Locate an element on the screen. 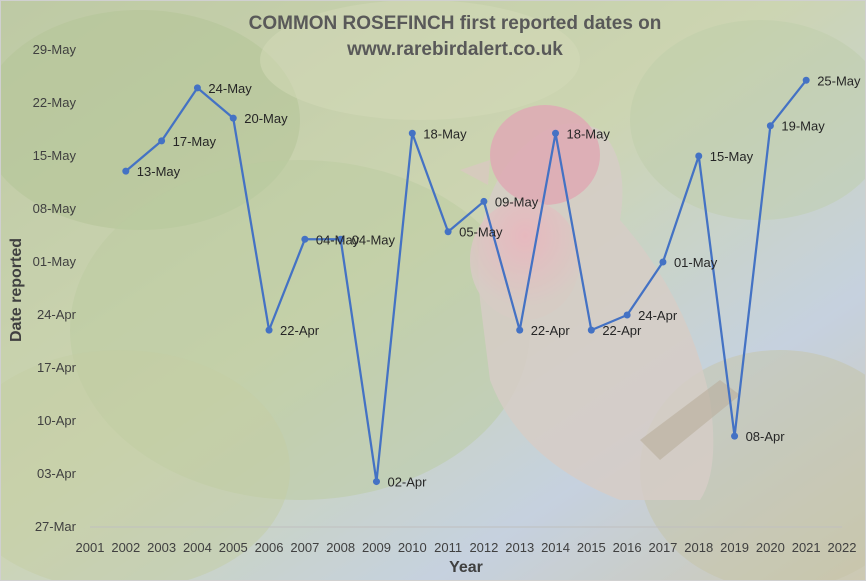  x-tick-label: 2013 is located at coordinates (519, 547).